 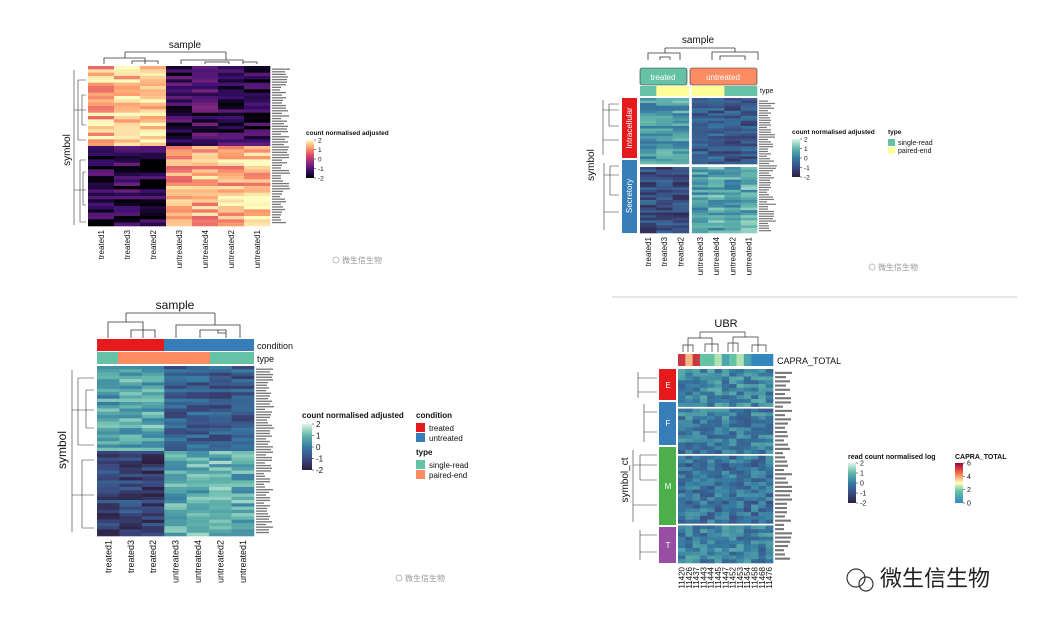 What do you see at coordinates (892, 457) in the screenshot?
I see `p4-legend-title: read count normalised log` at bounding box center [892, 457].